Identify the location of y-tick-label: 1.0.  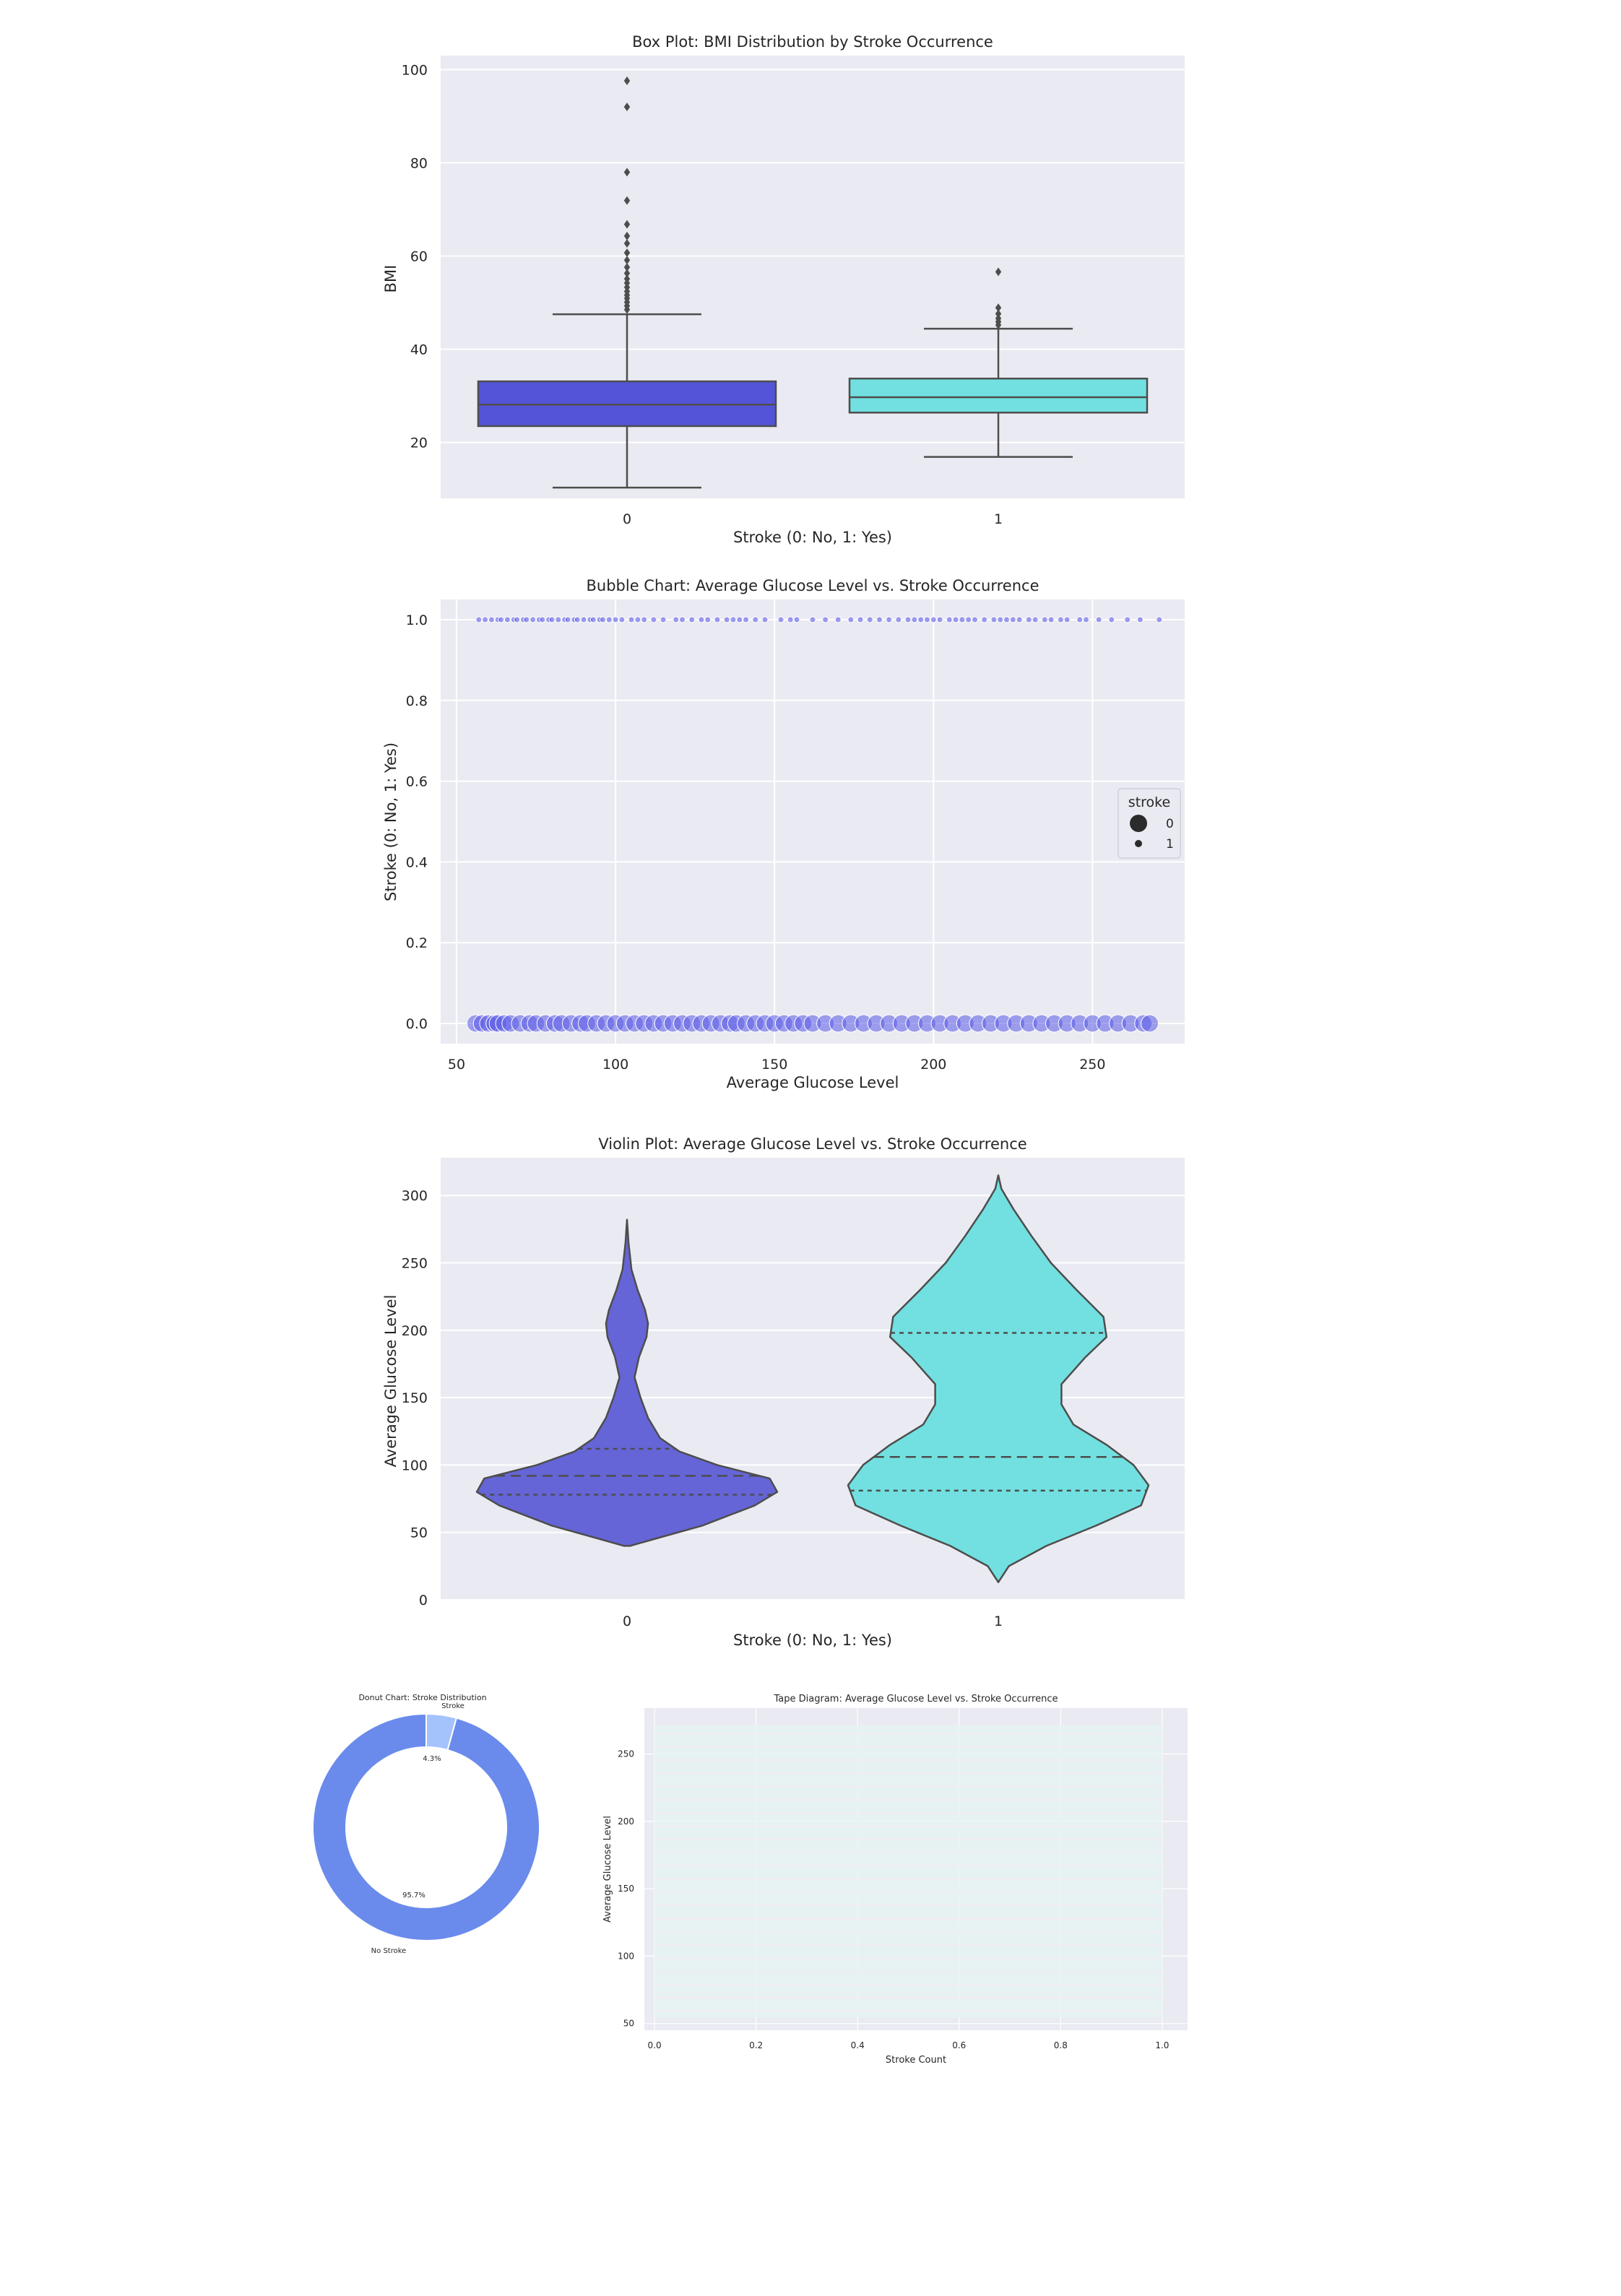
(417, 620).